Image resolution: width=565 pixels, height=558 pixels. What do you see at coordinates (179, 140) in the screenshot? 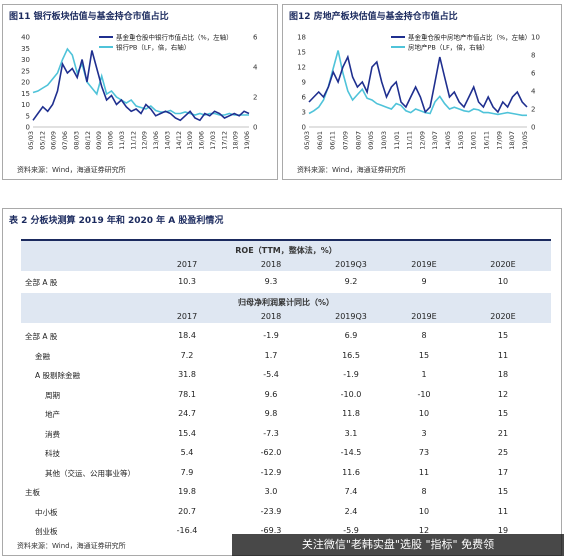
I see `fig11-x-tick: 14/12` at bounding box center [179, 140].